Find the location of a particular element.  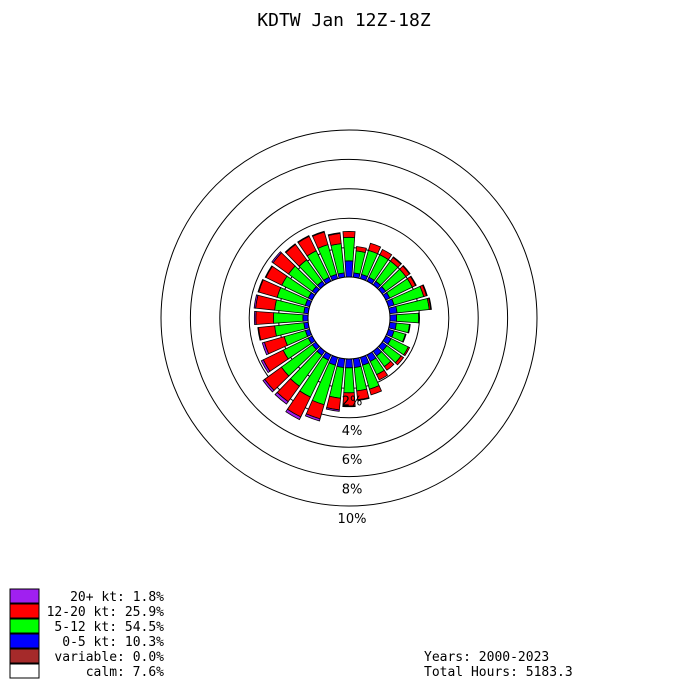

total-hours-text: Total Hours: 5183.3 is located at coordinates (498, 672).